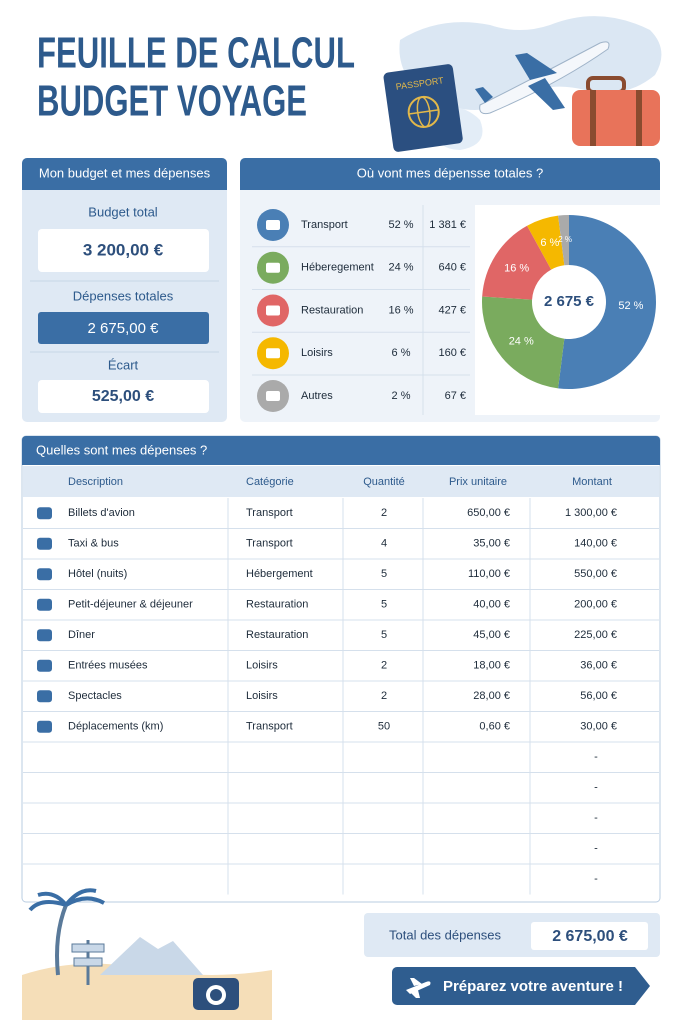  What do you see at coordinates (598, 696) in the screenshot?
I see `table-cell: 56,00 €` at bounding box center [598, 696].